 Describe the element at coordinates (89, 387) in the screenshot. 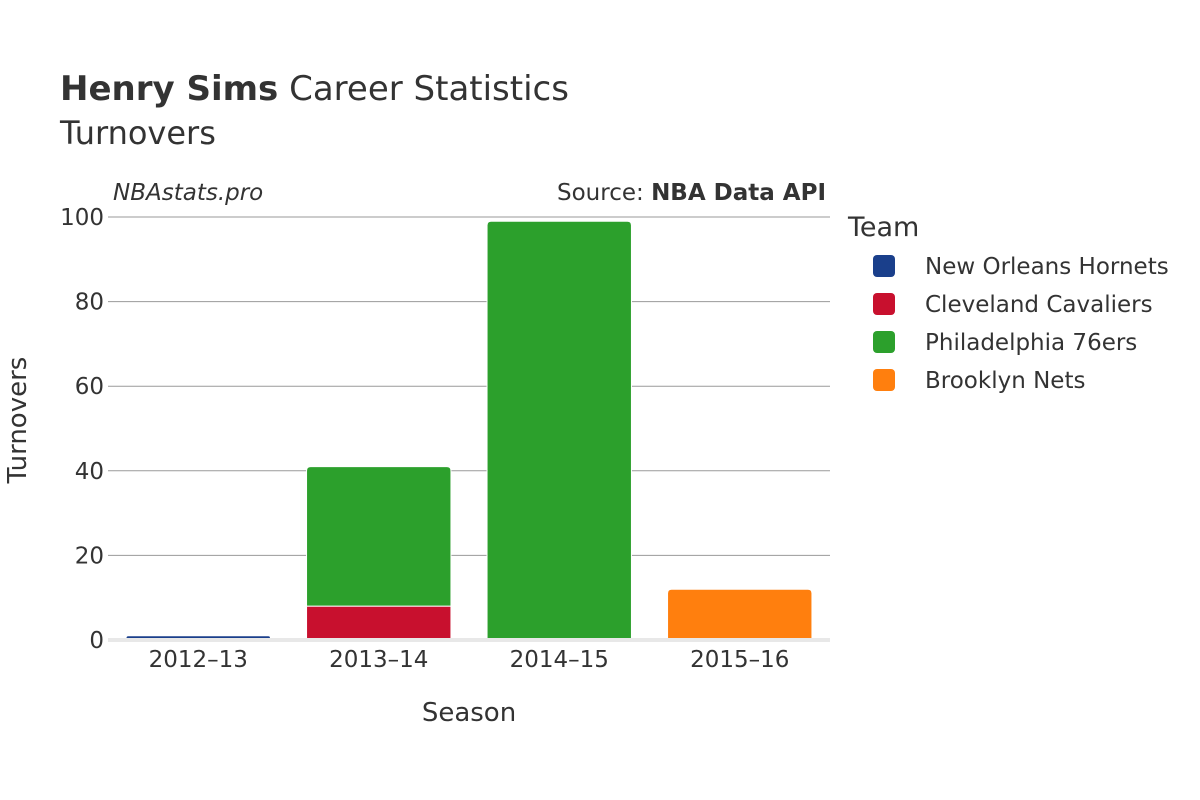

I see `y-tick-label: 60` at that location.